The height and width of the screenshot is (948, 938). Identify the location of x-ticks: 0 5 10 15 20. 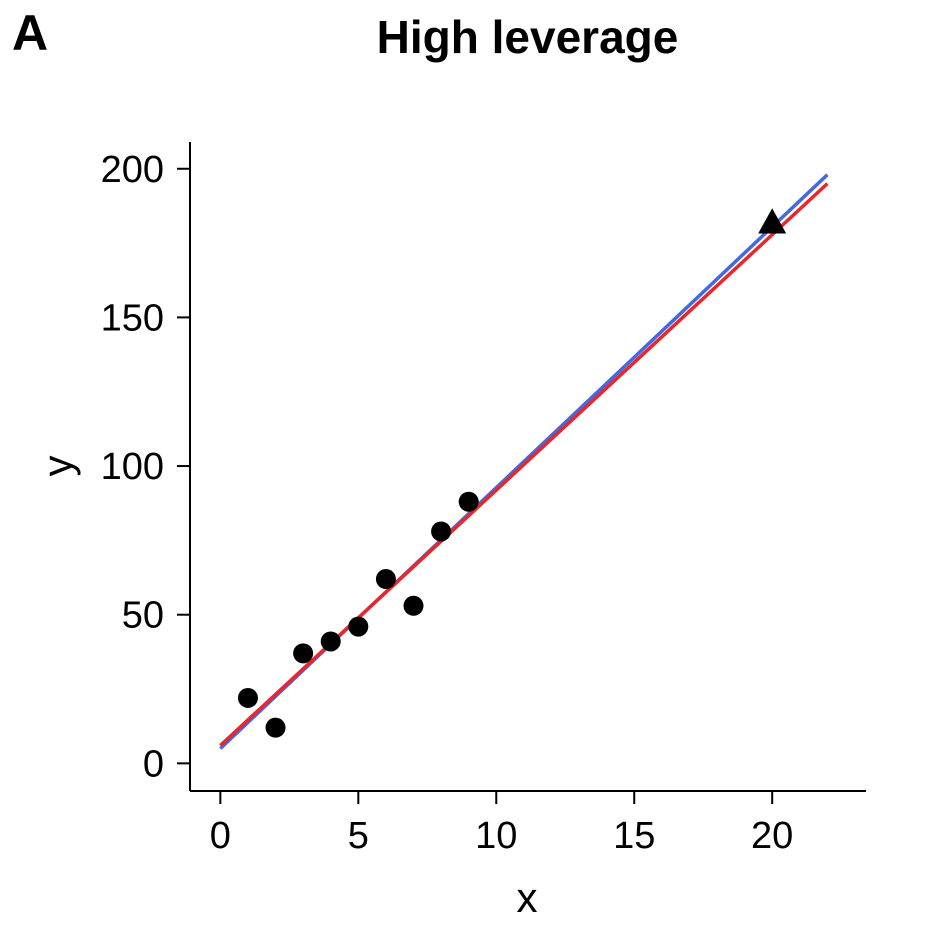
(501, 824).